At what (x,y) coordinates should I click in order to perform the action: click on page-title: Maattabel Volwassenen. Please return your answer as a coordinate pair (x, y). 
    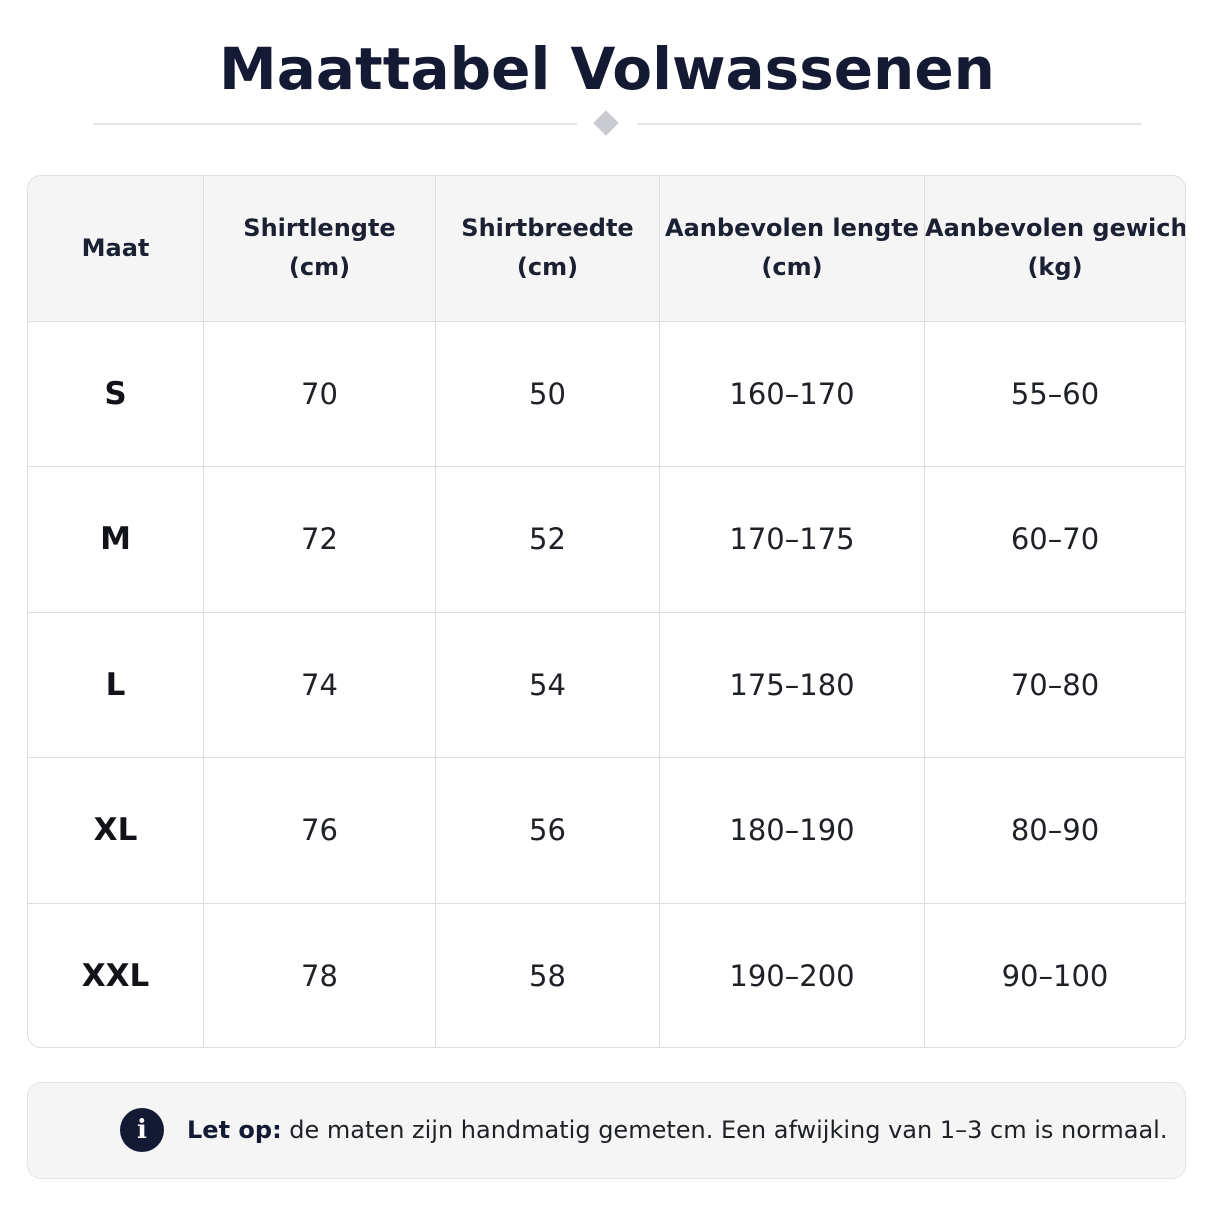
    Looking at the image, I should click on (607, 69).